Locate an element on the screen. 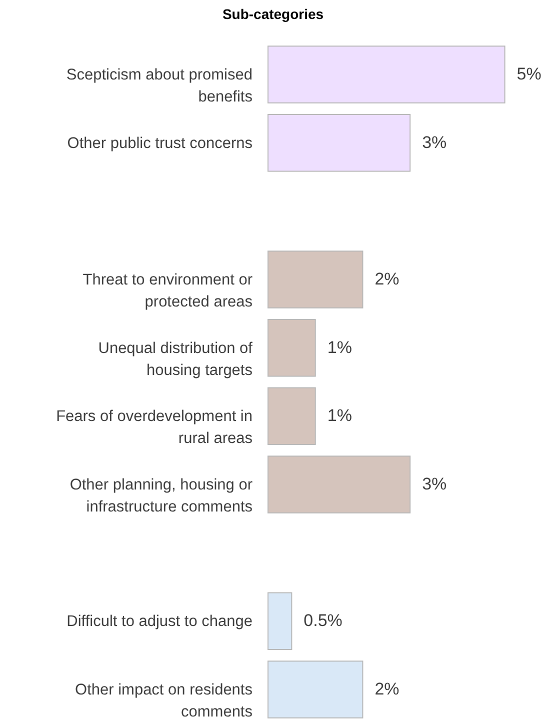 Image resolution: width=546 pixels, height=726 pixels. y-tick-label: Unequal distribution of housing targets is located at coordinates (176, 359).